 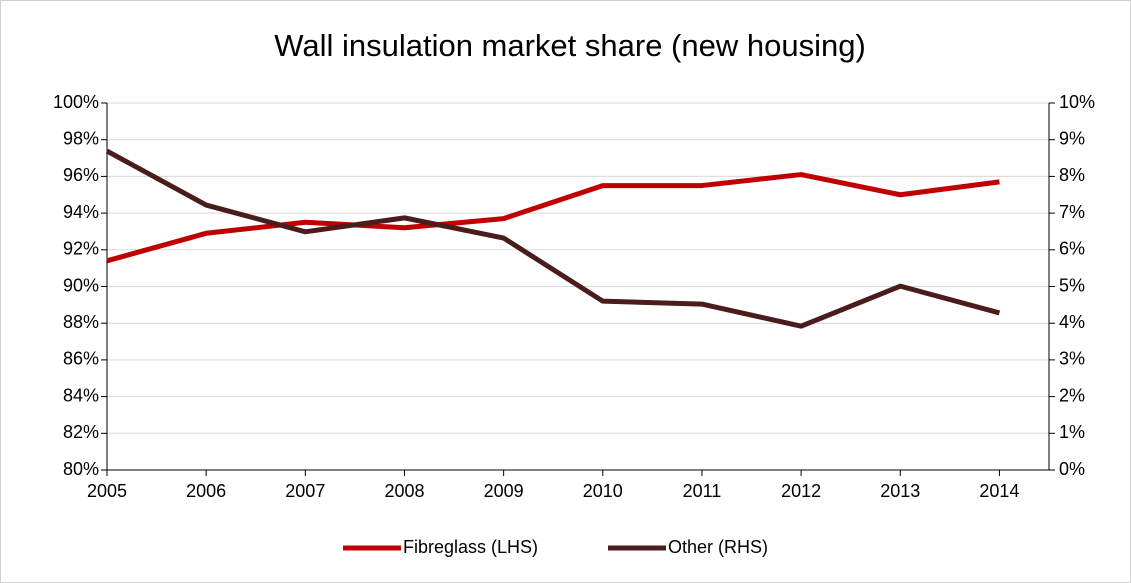 I want to click on y2-tick-label: 6%, so click(x=1072, y=249).